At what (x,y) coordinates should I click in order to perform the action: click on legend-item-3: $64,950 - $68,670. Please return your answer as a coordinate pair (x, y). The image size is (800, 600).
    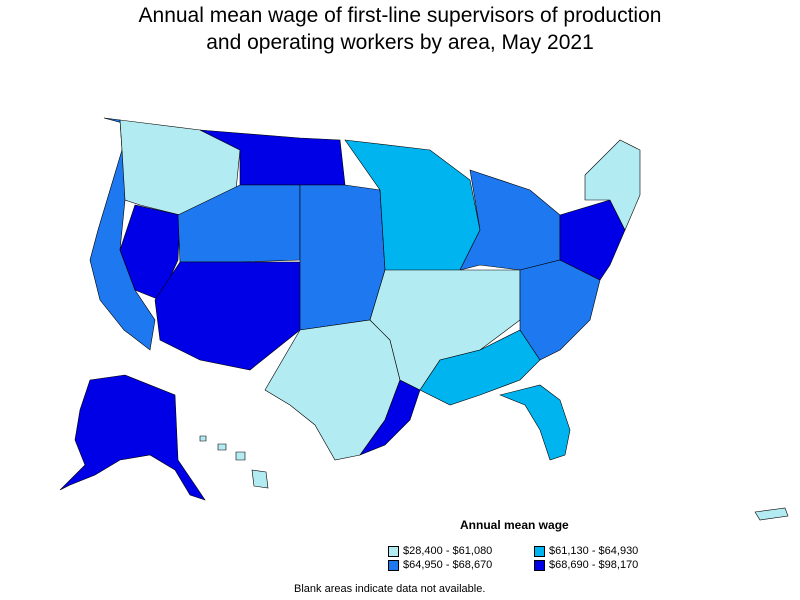
    Looking at the image, I should click on (461, 565).